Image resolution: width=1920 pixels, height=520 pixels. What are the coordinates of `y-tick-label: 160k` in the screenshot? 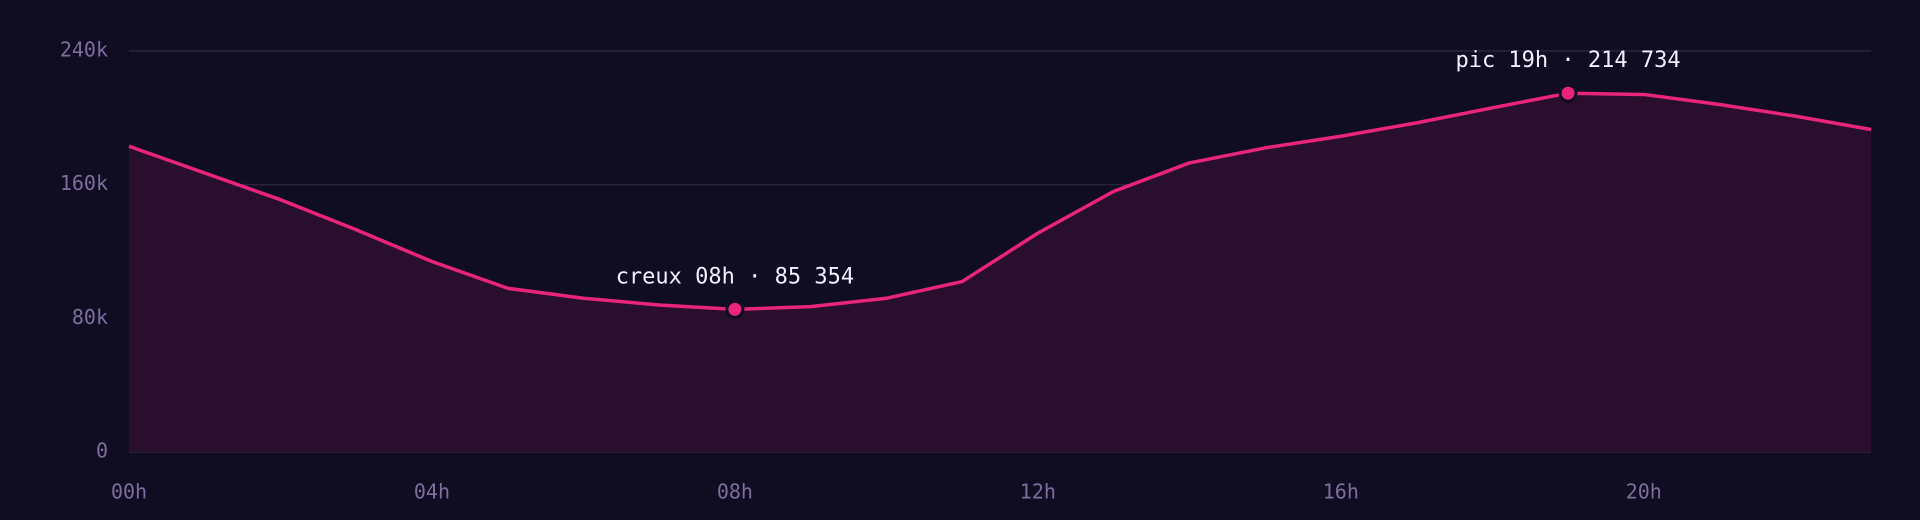 It's located at (84, 183).